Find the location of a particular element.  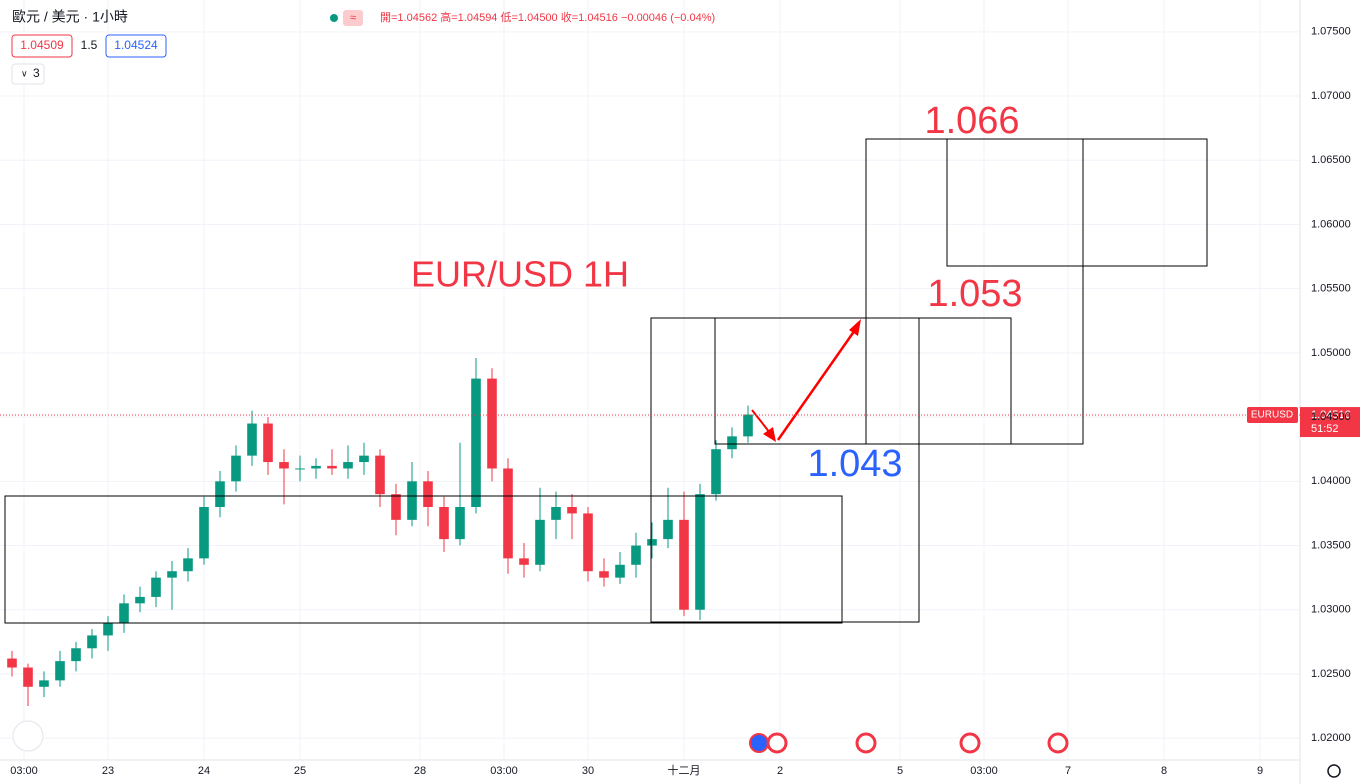

indicator-count: 3 is located at coordinates (36, 73).